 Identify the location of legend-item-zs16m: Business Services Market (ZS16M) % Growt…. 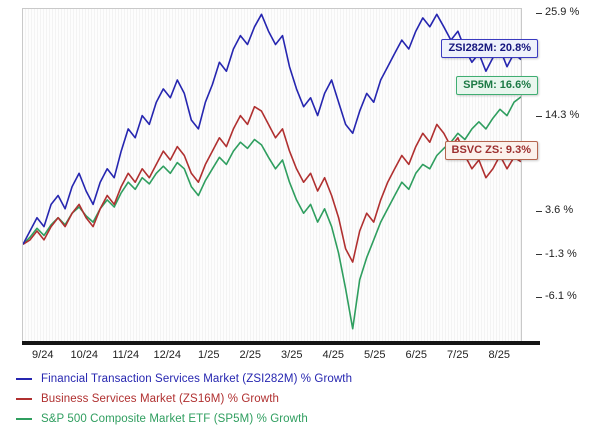
(183, 399).